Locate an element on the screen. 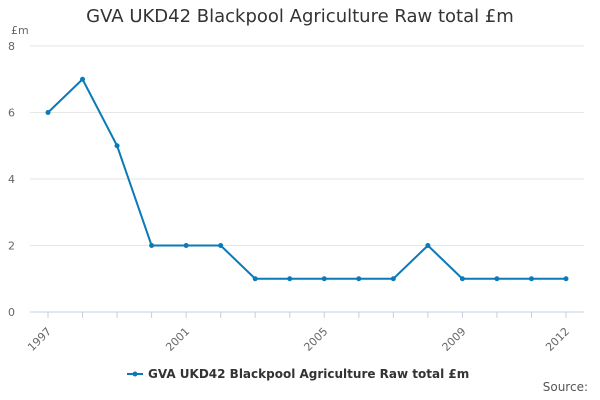 The image size is (600, 400). x-tick-label: 1997 is located at coordinates (39, 339).